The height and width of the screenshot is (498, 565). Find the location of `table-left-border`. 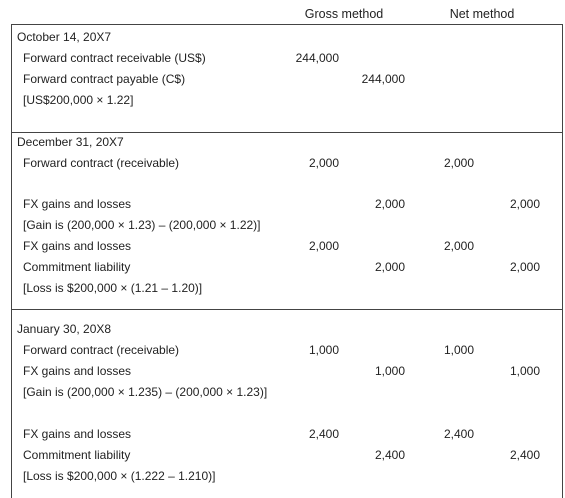

table-left-border is located at coordinates (11, 261).